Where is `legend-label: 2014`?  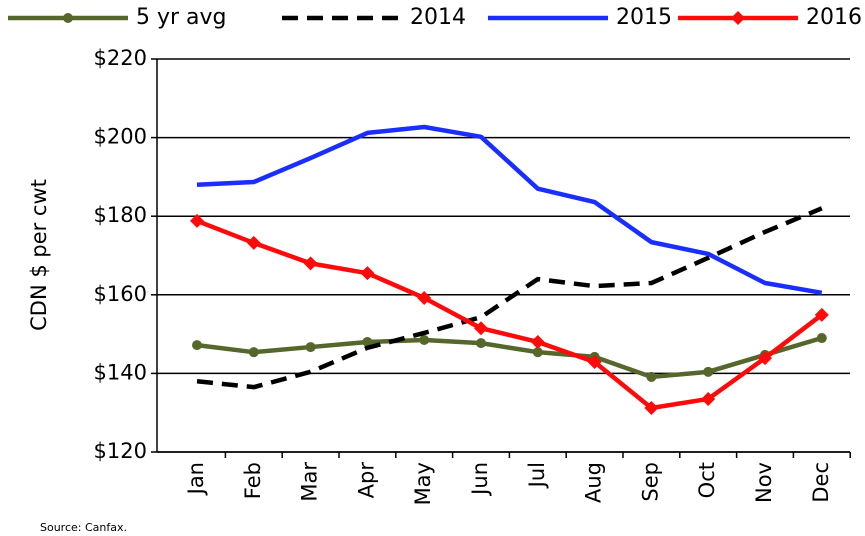 legend-label: 2014 is located at coordinates (438, 17).